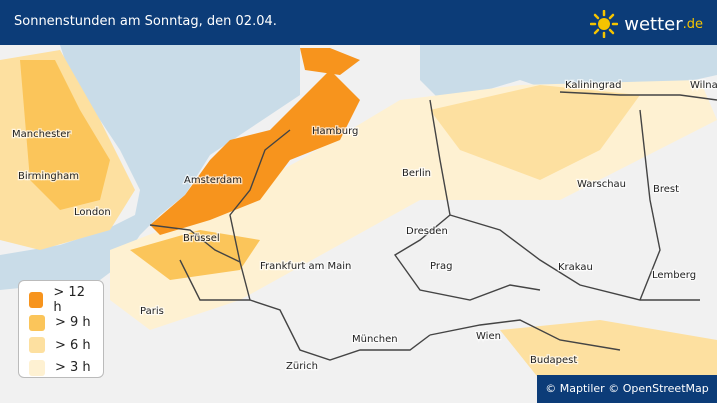 Image resolution: width=717 pixels, height=403 pixels. Describe the element at coordinates (69, 300) in the screenshot. I see `legend-label: > 12 h` at that location.